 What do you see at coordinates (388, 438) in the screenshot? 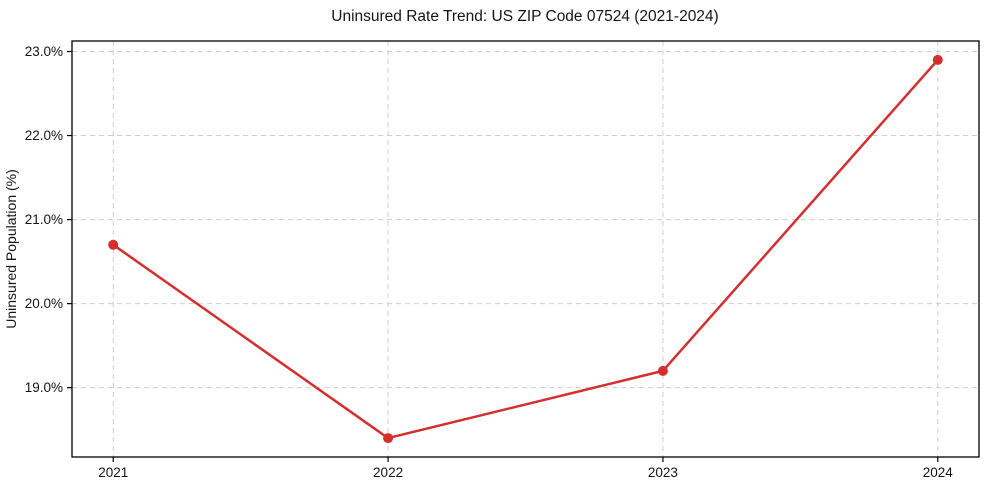
I see `data-point-2022` at bounding box center [388, 438].